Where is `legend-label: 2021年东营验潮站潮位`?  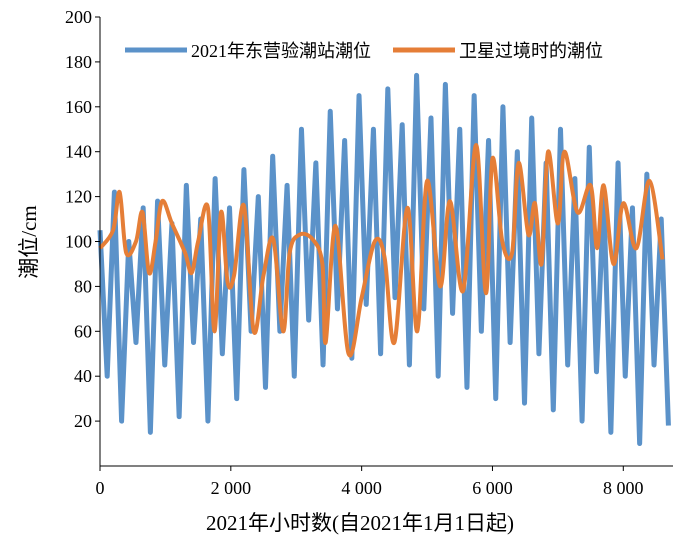 legend-label: 2021年东营验潮站潮位 is located at coordinates (281, 51).